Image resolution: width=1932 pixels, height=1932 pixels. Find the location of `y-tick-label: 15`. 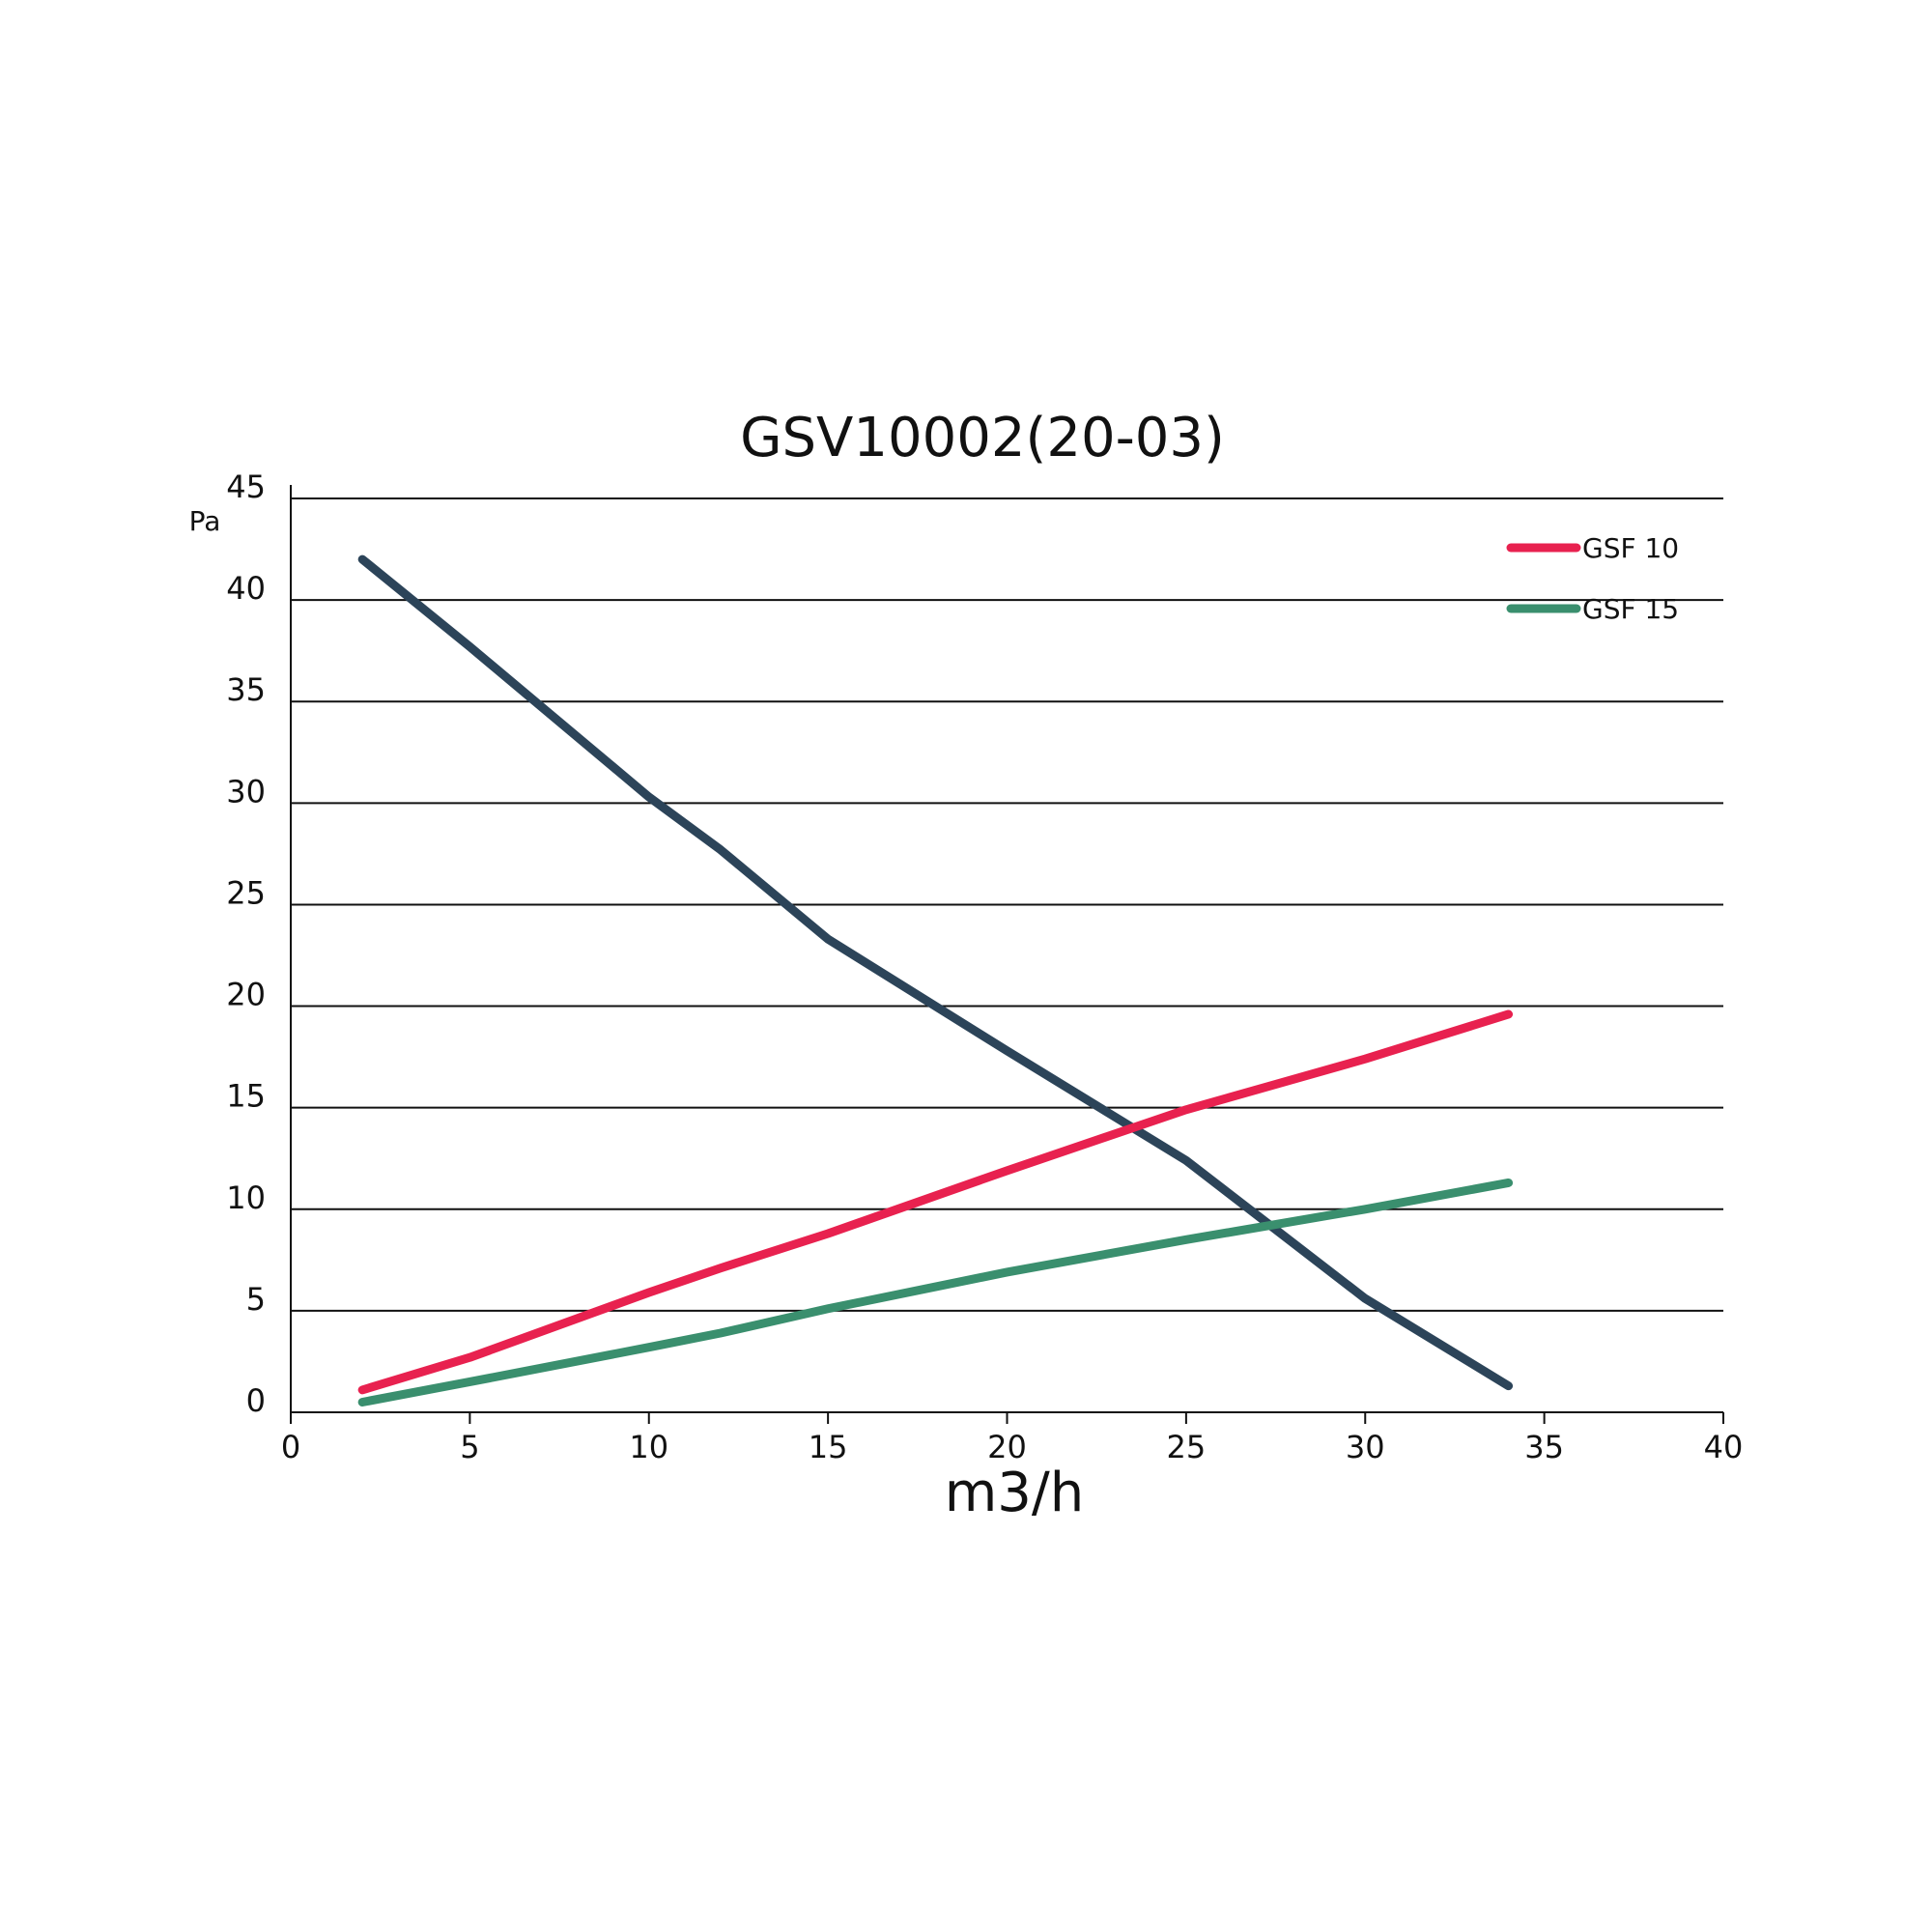

y-tick-label: 15 is located at coordinates (246, 1096).